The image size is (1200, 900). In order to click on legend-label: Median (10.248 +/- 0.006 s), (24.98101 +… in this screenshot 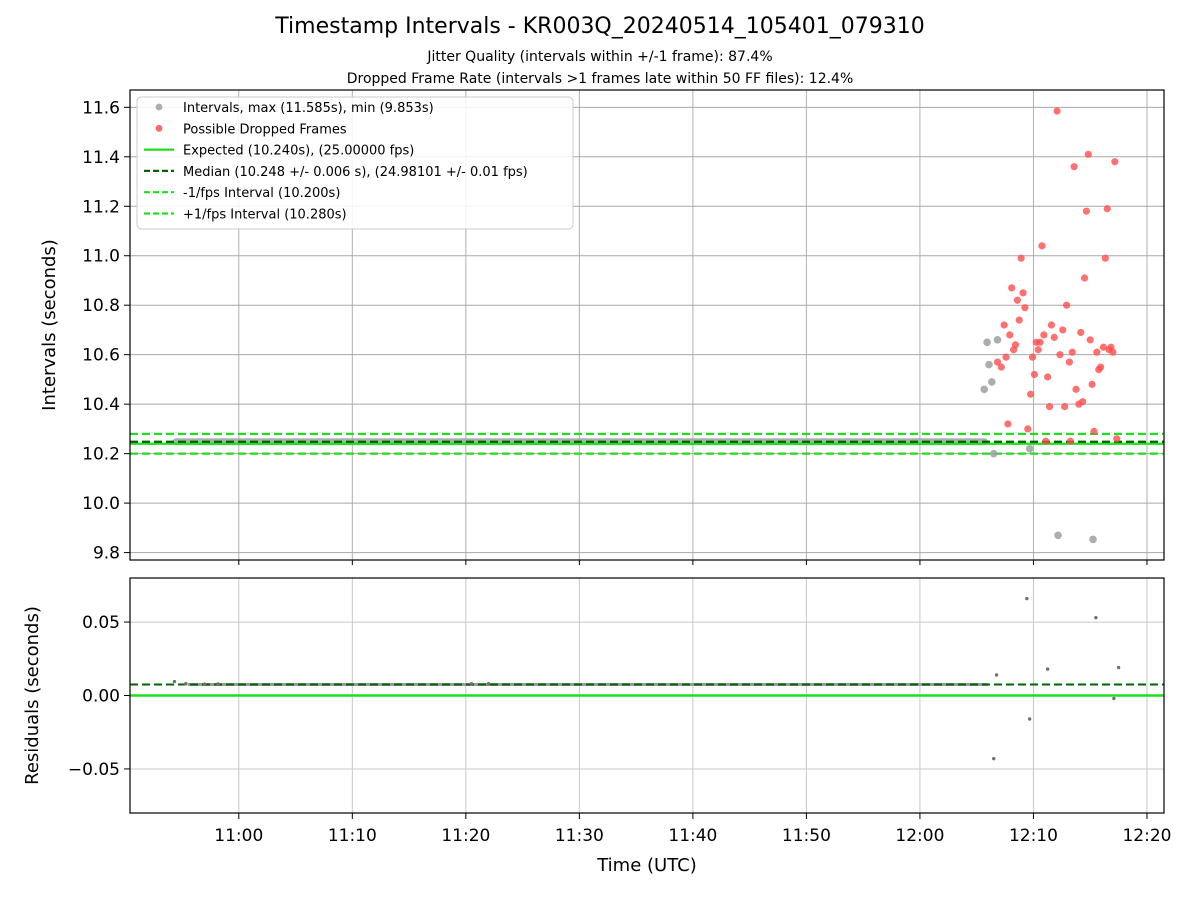, I will do `click(355, 172)`.